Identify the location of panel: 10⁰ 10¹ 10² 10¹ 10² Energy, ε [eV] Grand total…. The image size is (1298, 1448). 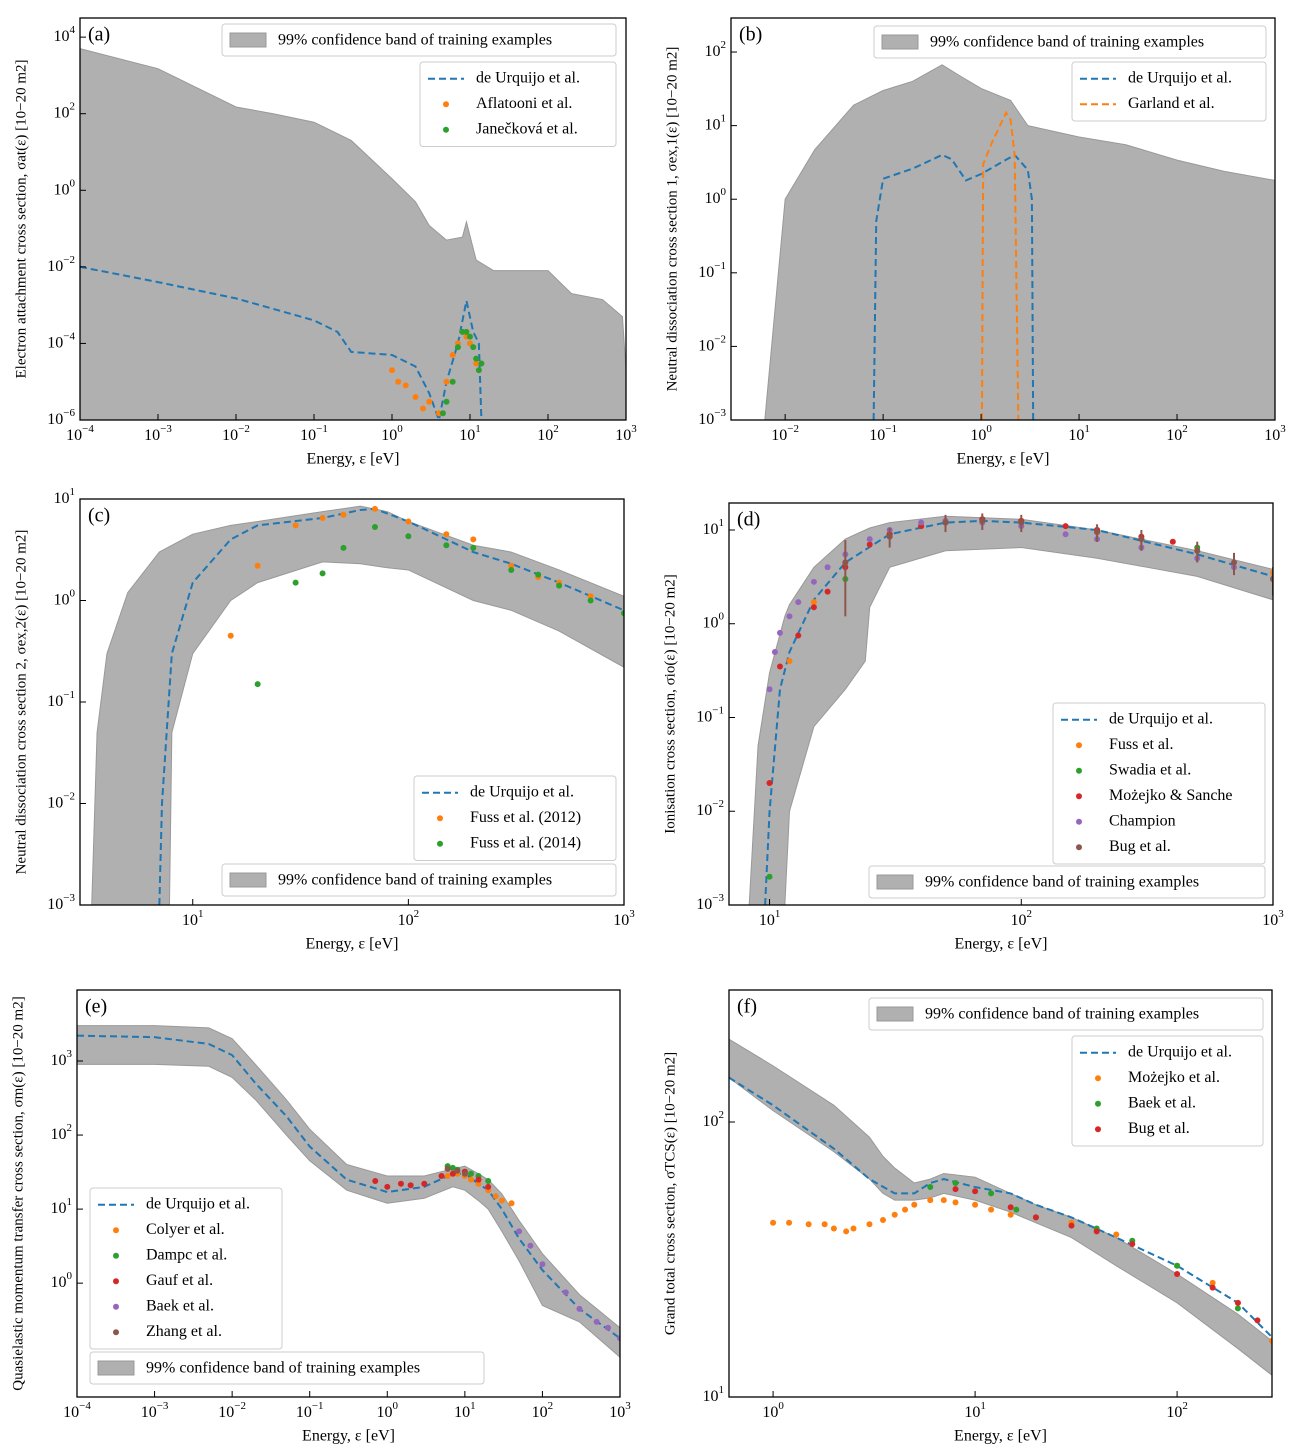
(967, 1217).